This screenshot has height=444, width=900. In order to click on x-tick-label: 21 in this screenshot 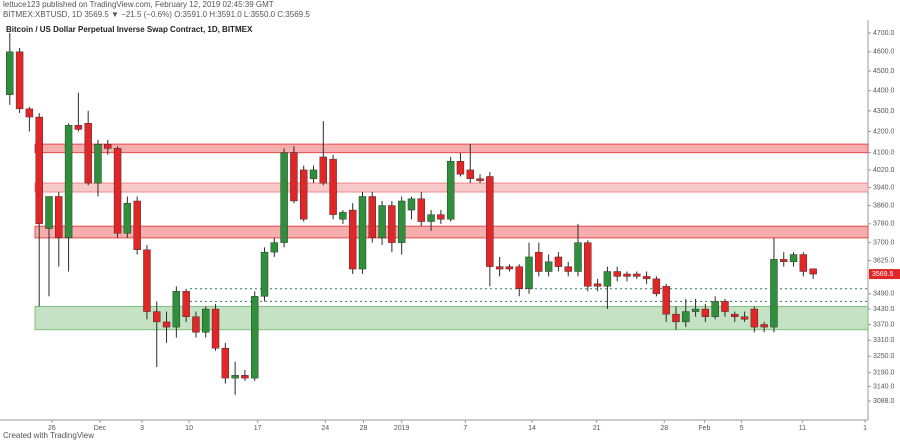, I will do `click(597, 428)`.